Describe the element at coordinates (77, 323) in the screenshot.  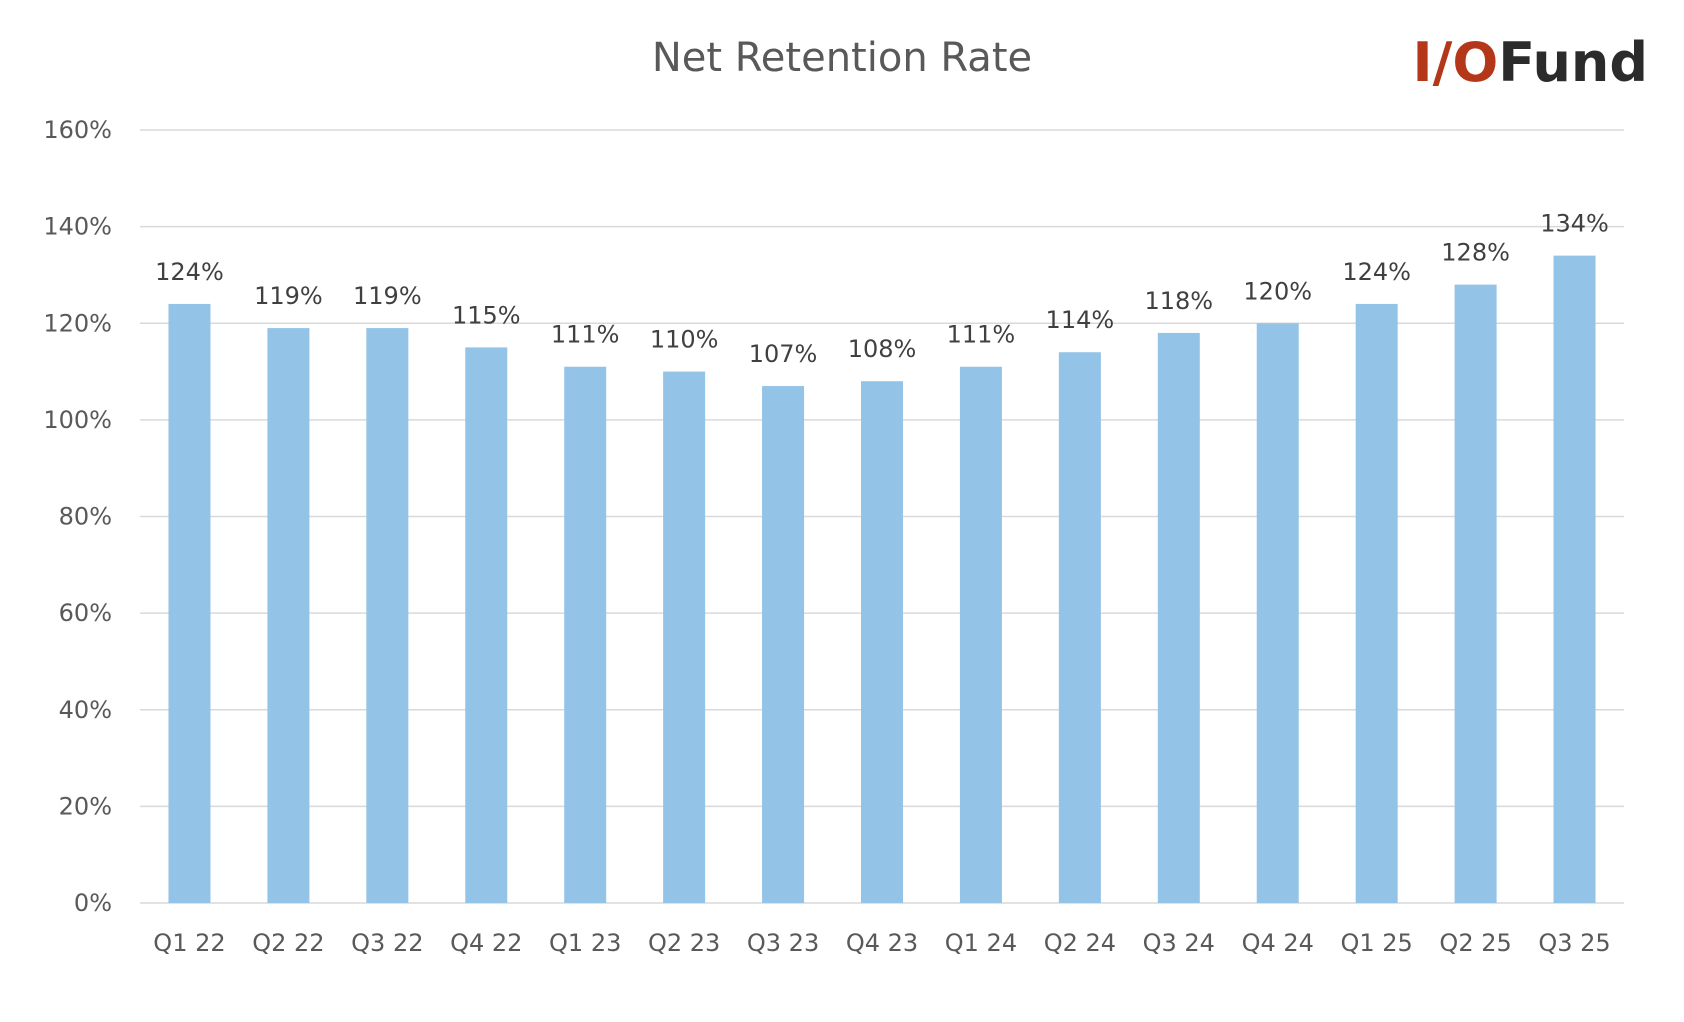
I see `y-tick-label: 120%` at that location.